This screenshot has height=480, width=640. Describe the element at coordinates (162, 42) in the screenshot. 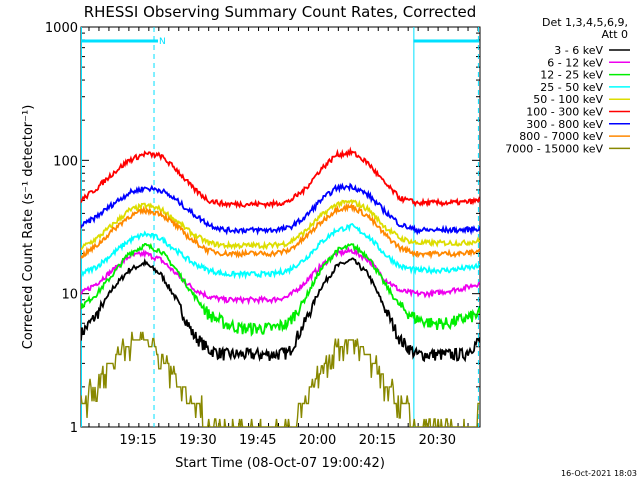

I see `night-label: N` at that location.